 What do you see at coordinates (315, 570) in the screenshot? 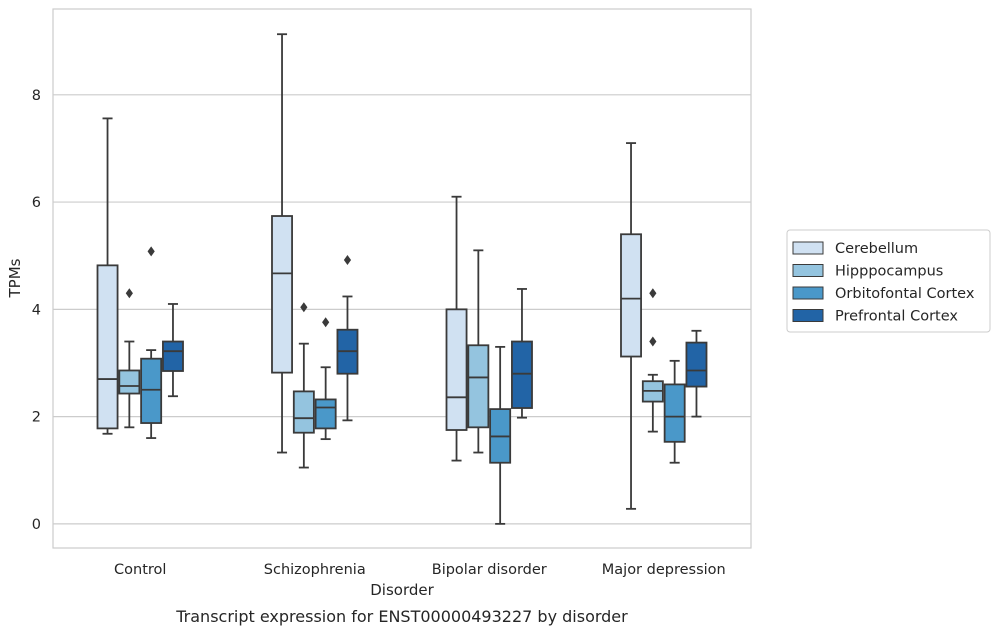
I see `x-tick-label: Schizophrenia` at bounding box center [315, 570].